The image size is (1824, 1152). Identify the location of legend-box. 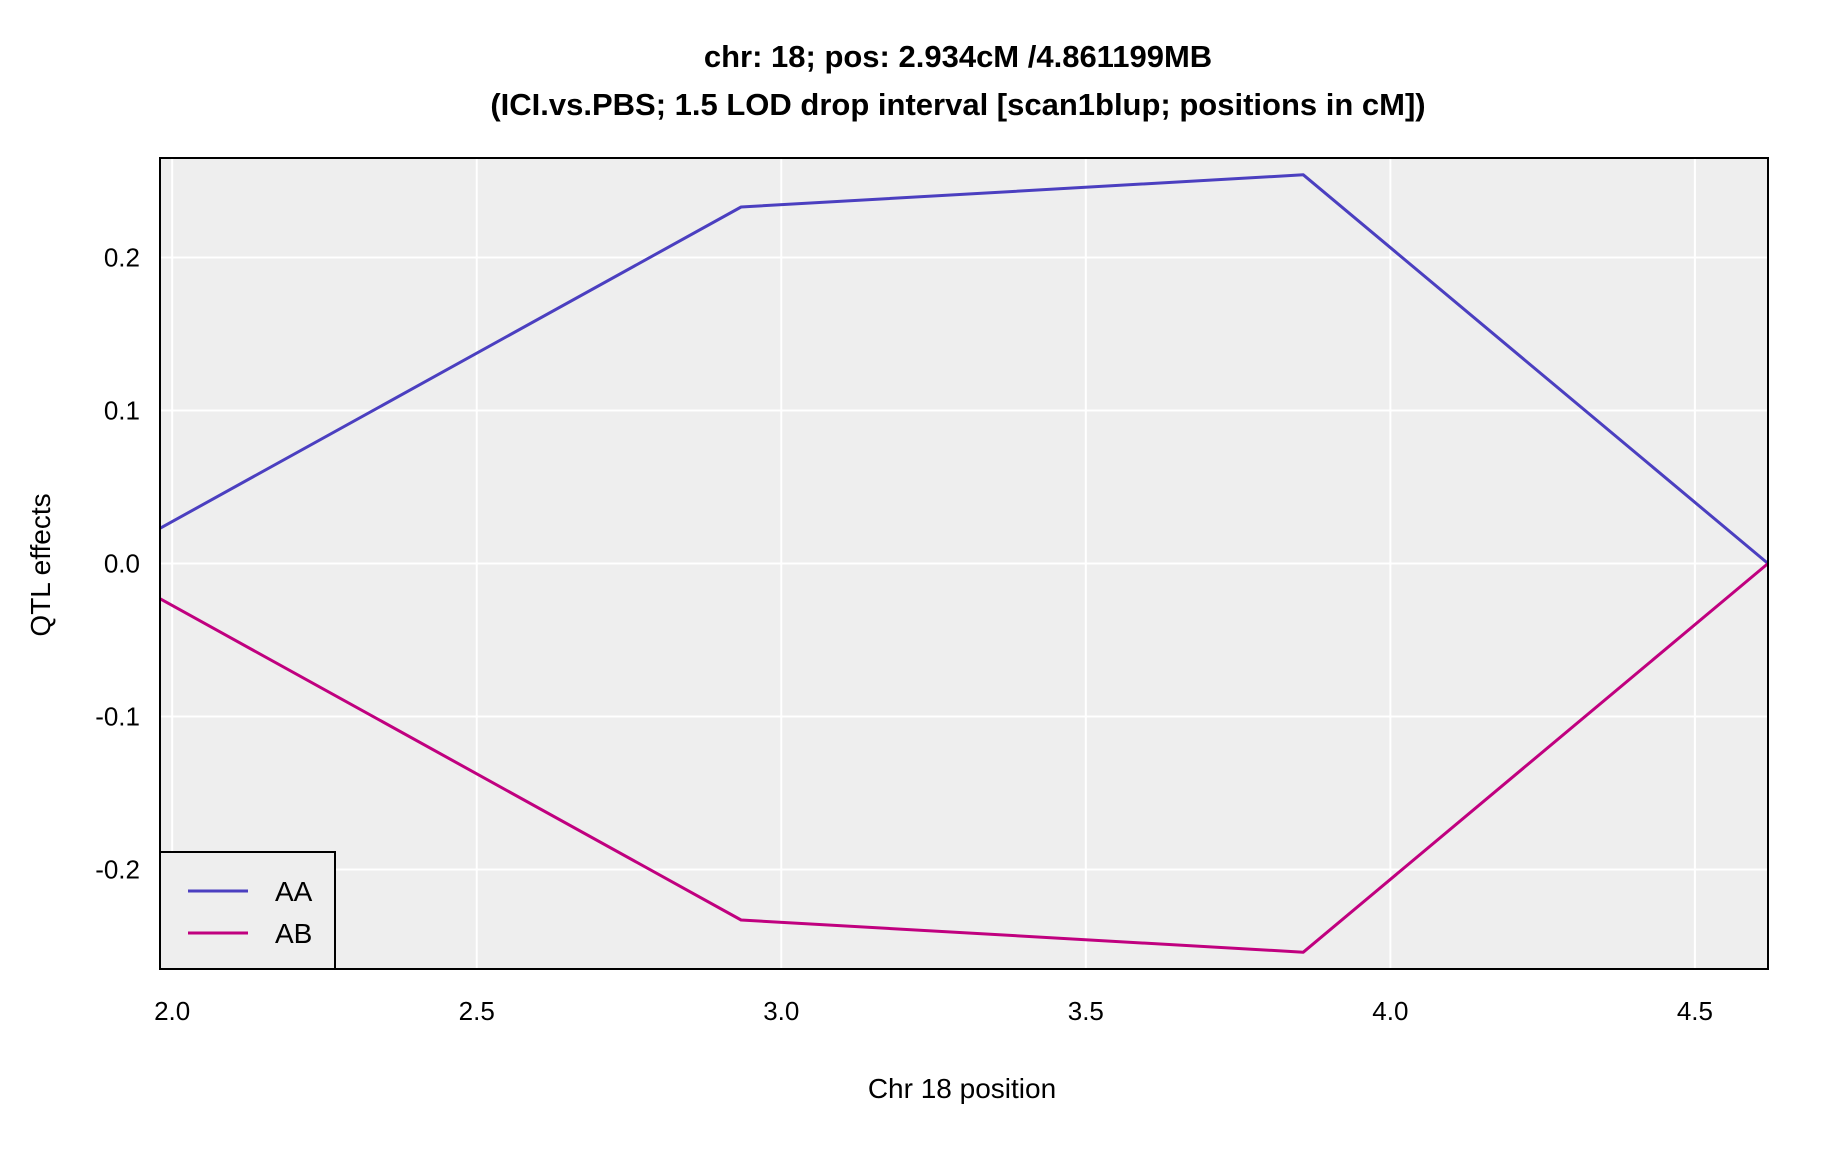
(247, 910).